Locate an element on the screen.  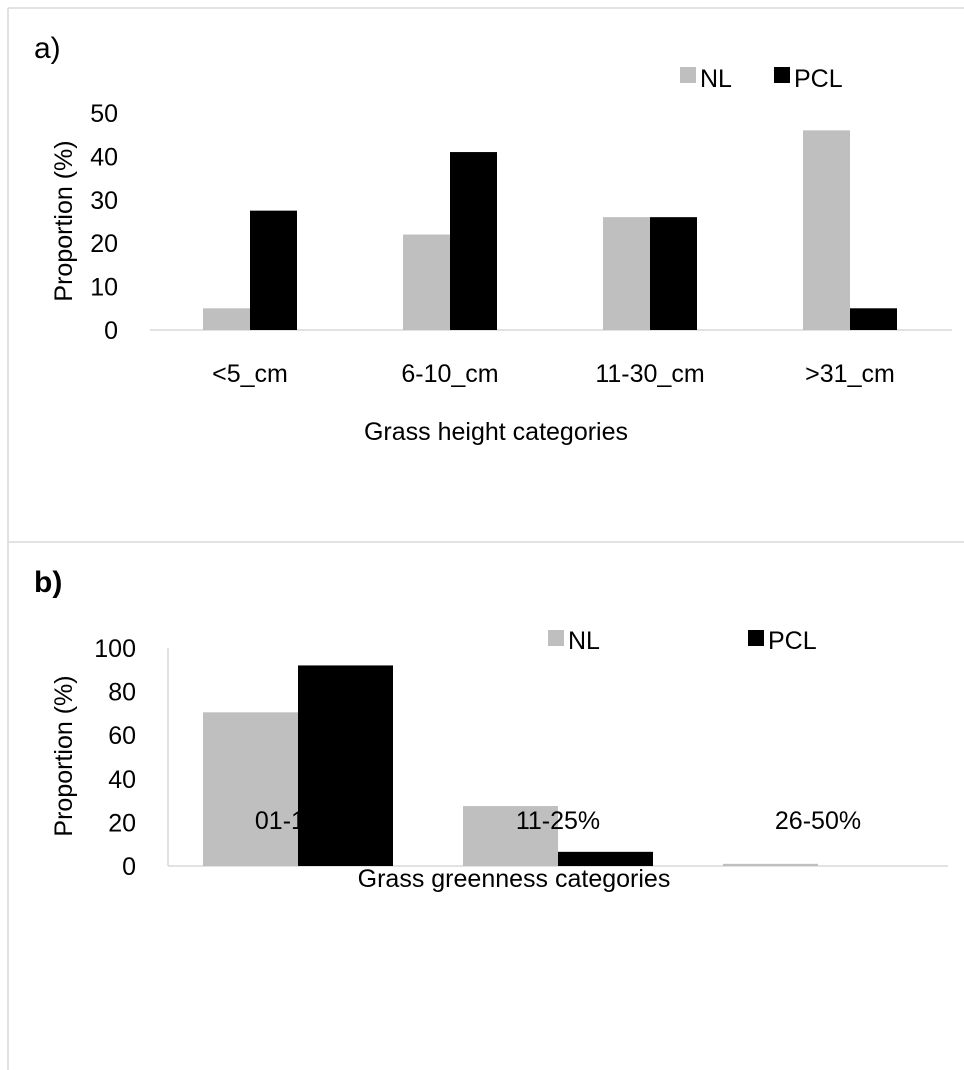
panel-a-x-axis-title: Grass height categories is located at coordinates (496, 432).